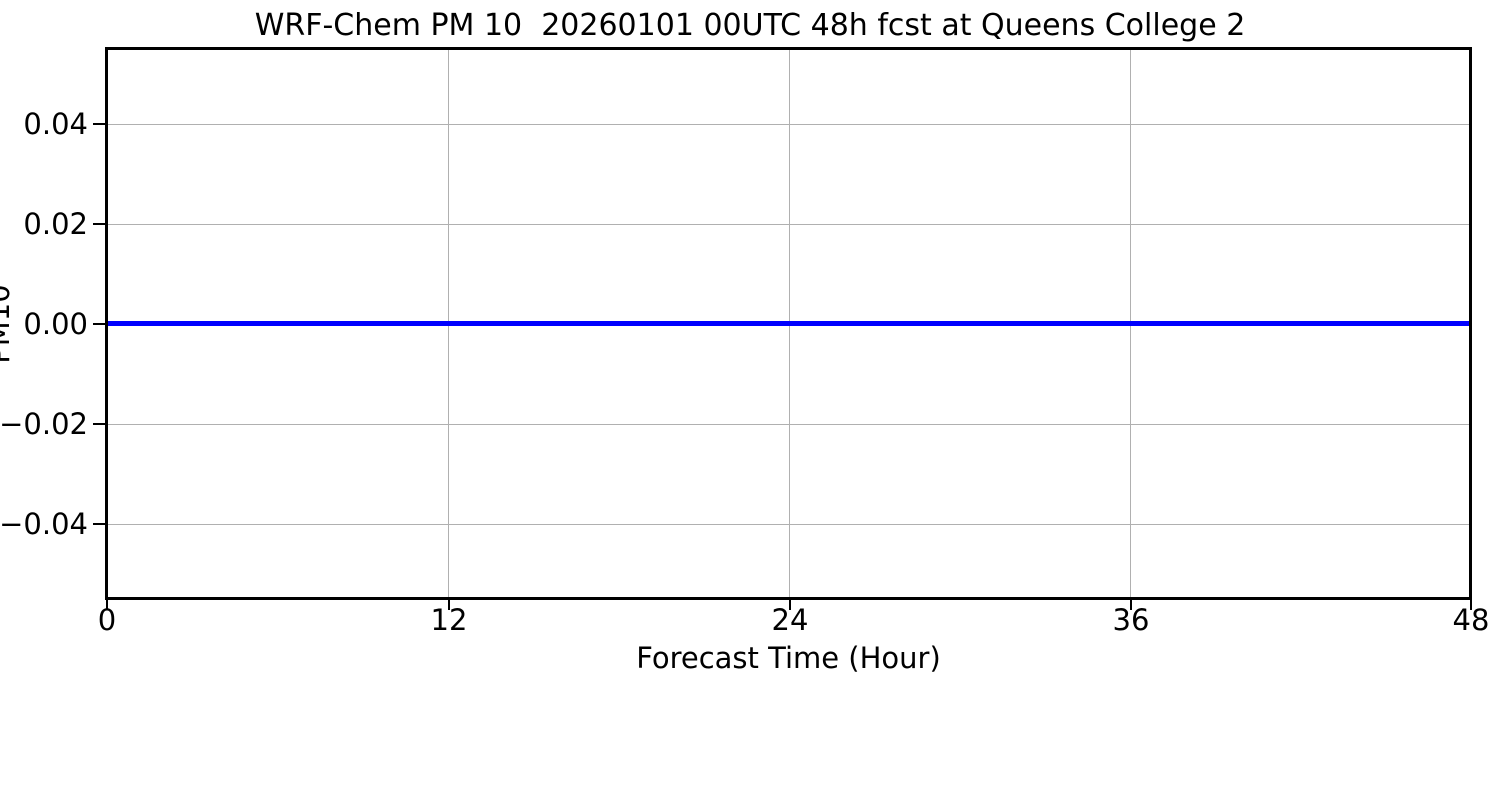 The image size is (1500, 800). What do you see at coordinates (1471, 620) in the screenshot?
I see `xtick-label-48: 48` at bounding box center [1471, 620].